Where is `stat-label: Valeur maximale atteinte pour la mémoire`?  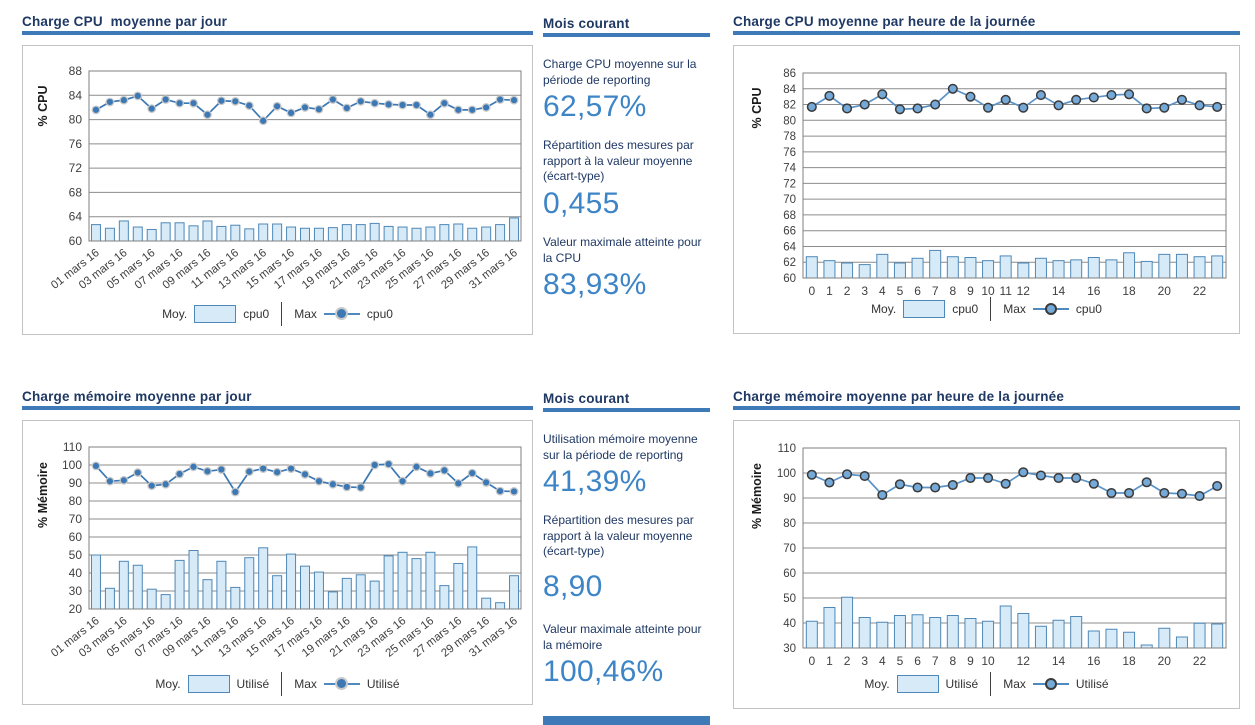
stat-label: Valeur maximale atteinte pour la mémoire is located at coordinates (622, 636).